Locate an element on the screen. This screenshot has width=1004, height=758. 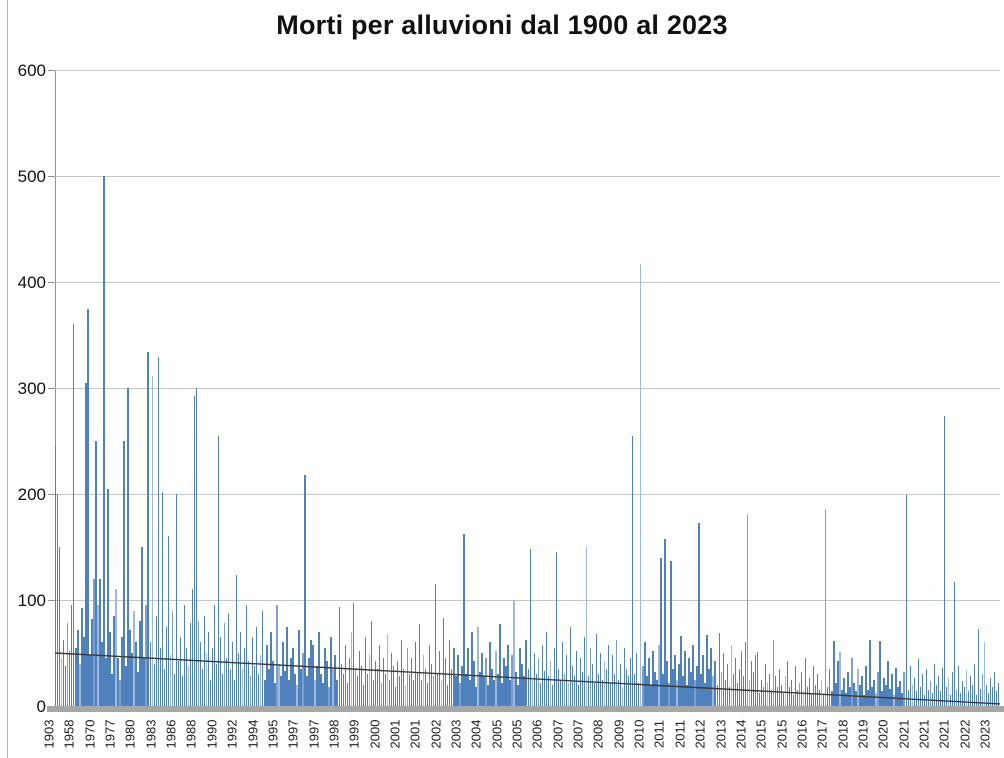
x-tick-label: 2007 is located at coordinates (578, 734).